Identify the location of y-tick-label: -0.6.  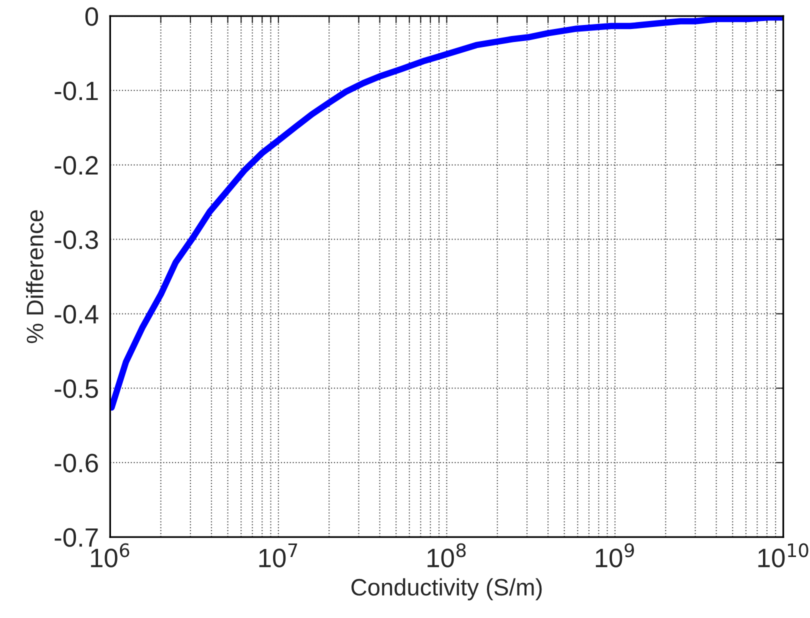
(76, 463).